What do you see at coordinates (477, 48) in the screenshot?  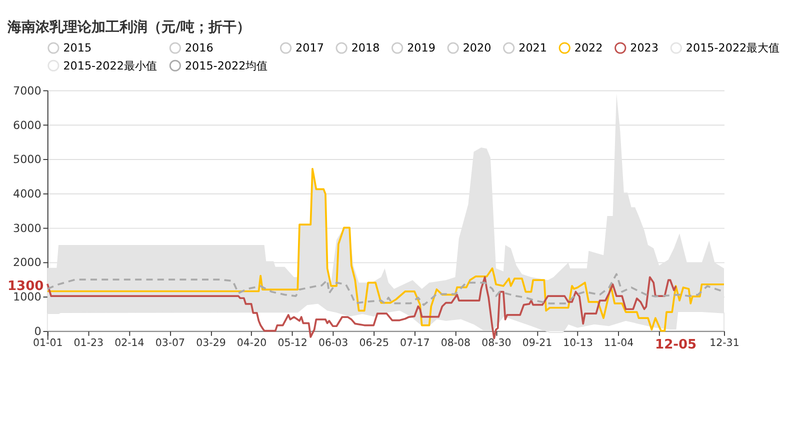 I see `legend-label: 2020` at bounding box center [477, 48].